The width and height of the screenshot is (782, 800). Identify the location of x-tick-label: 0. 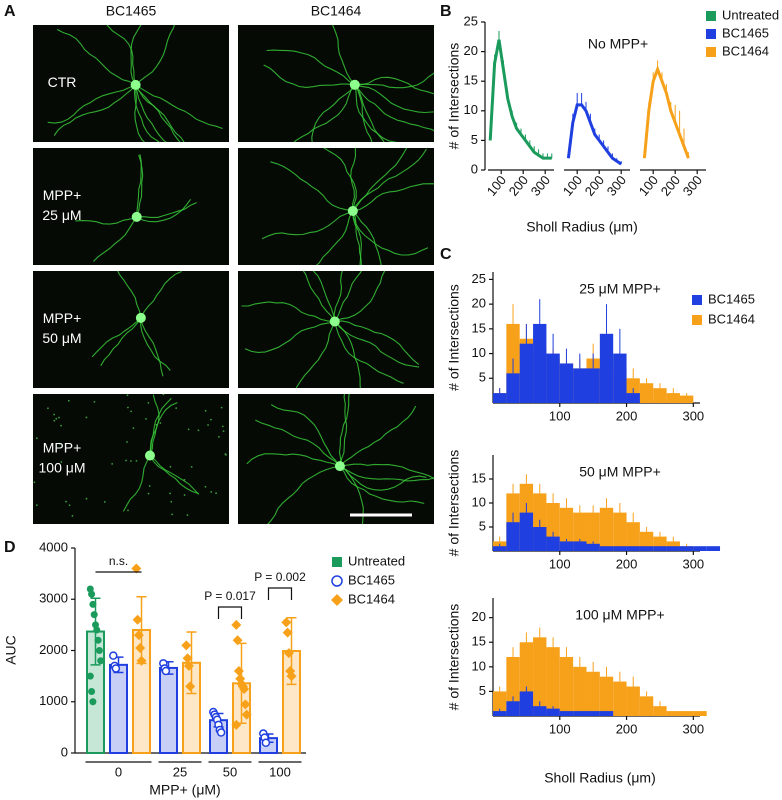
(118, 771).